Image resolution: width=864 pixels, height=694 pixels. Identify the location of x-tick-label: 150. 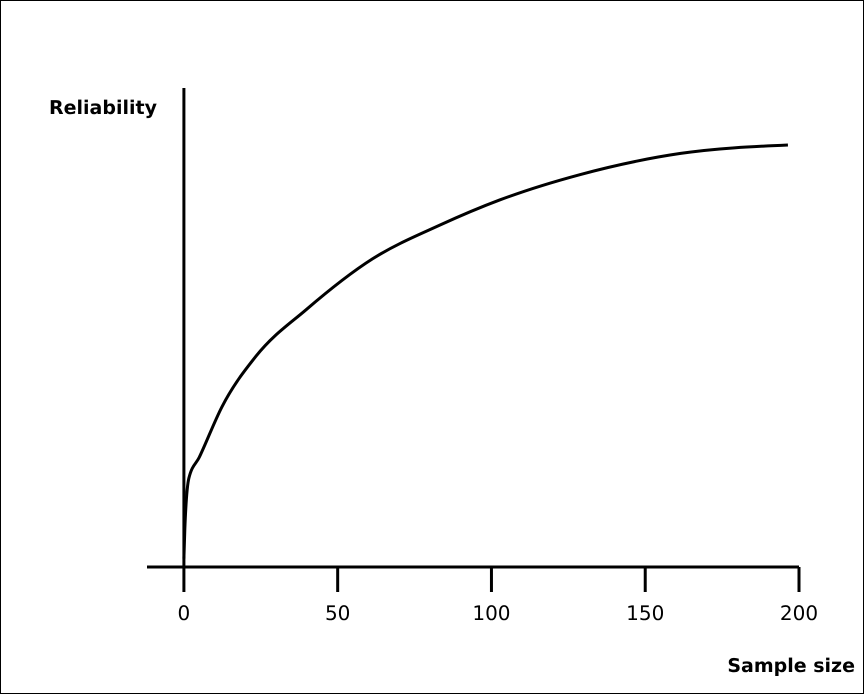
(645, 613).